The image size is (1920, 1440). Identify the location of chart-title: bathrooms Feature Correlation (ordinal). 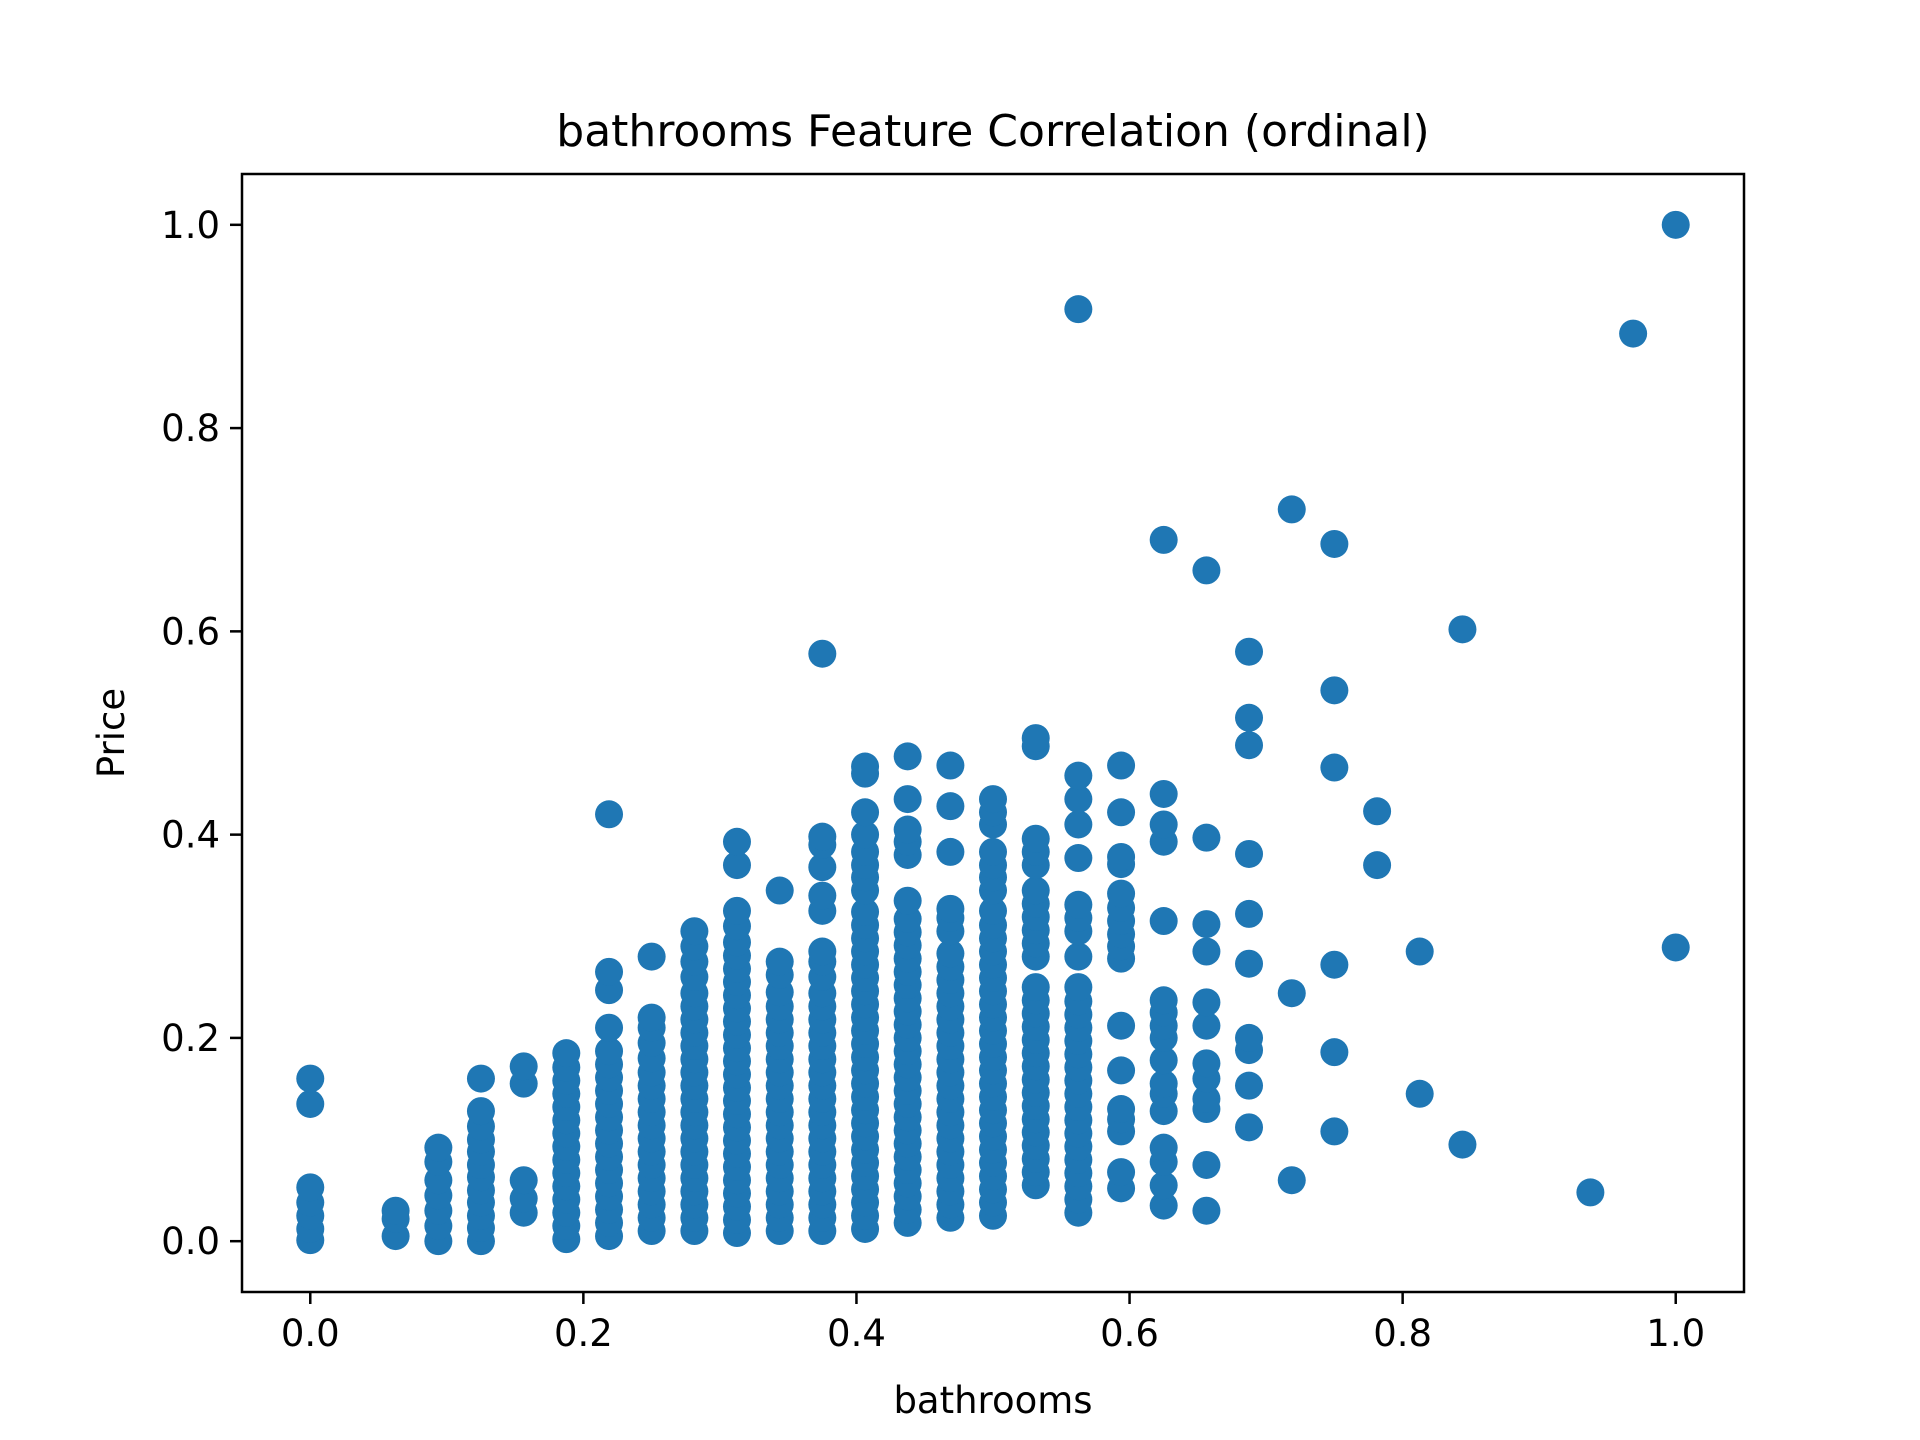
(992, 131).